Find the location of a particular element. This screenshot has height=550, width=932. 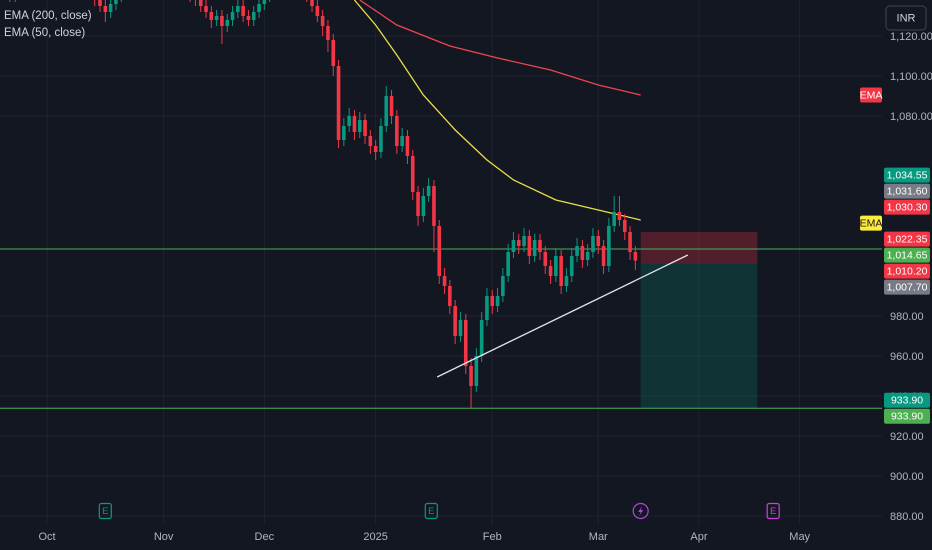

price-label: 1,010.20 is located at coordinates (907, 271).